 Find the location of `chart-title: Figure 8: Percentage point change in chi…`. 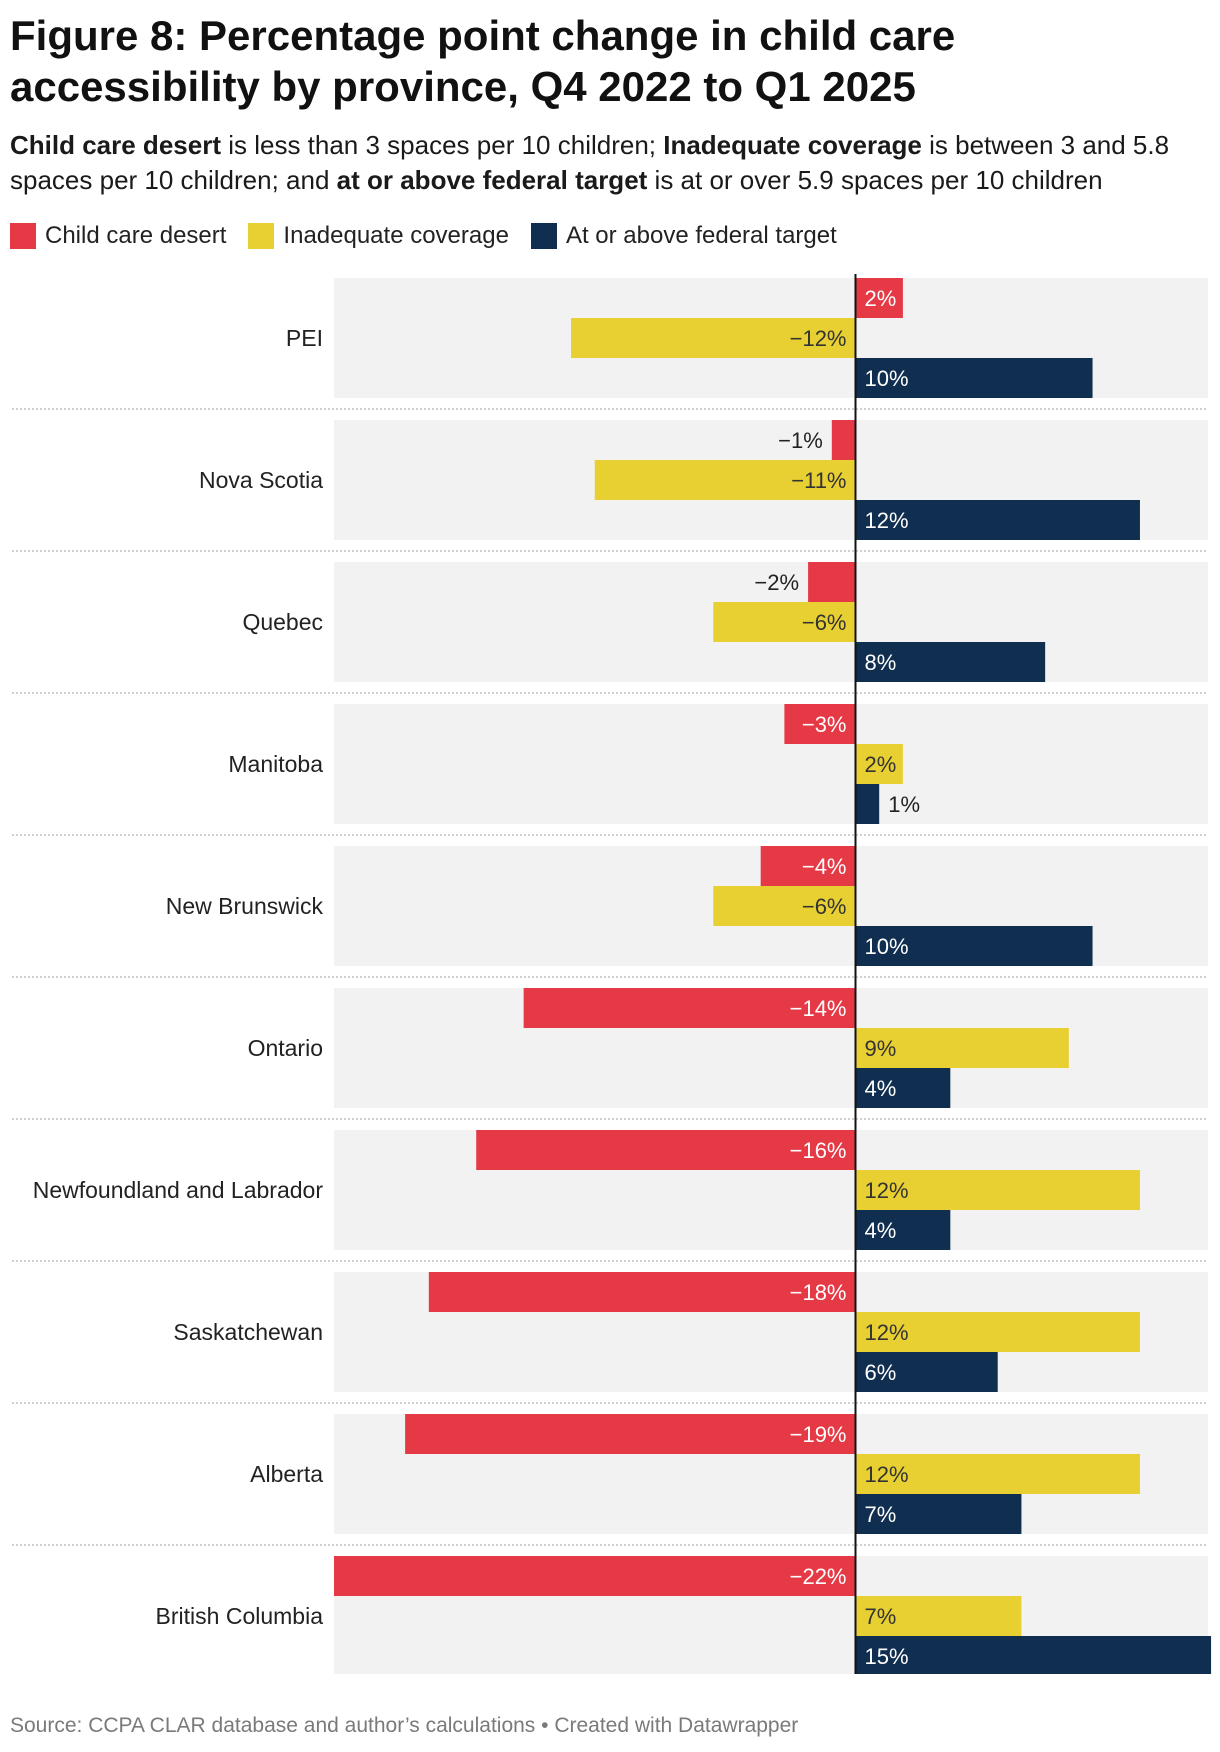

chart-title: Figure 8: Percentage point change in chi… is located at coordinates (483, 61).